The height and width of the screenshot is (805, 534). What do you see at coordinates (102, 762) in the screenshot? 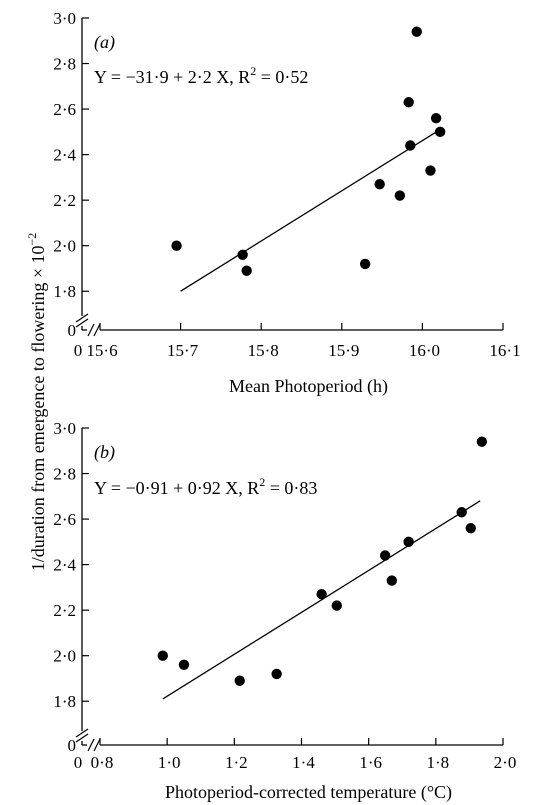
I see `x-tick-label: 0·8` at bounding box center [102, 762].